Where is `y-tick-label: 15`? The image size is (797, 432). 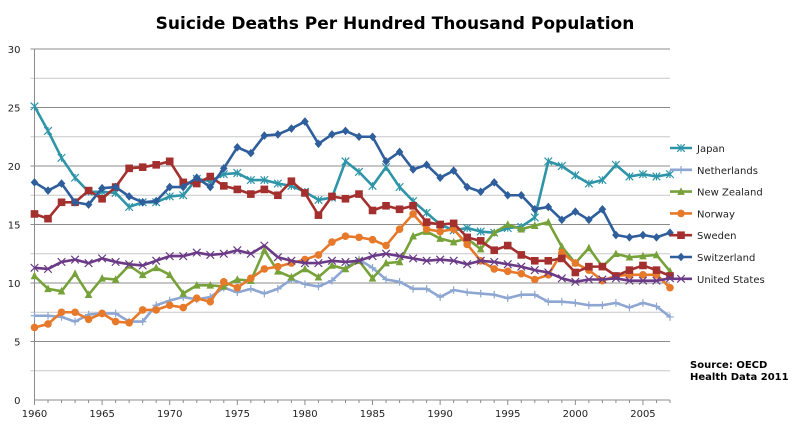 y-tick-label: 15 is located at coordinates (14, 226).